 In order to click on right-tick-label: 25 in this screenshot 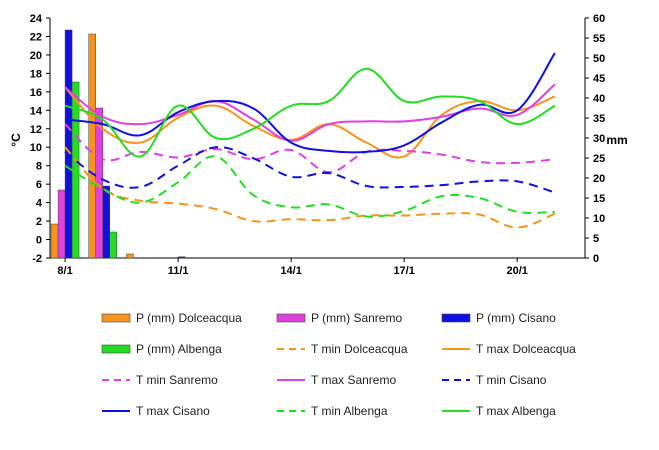, I will do `click(599, 159)`.